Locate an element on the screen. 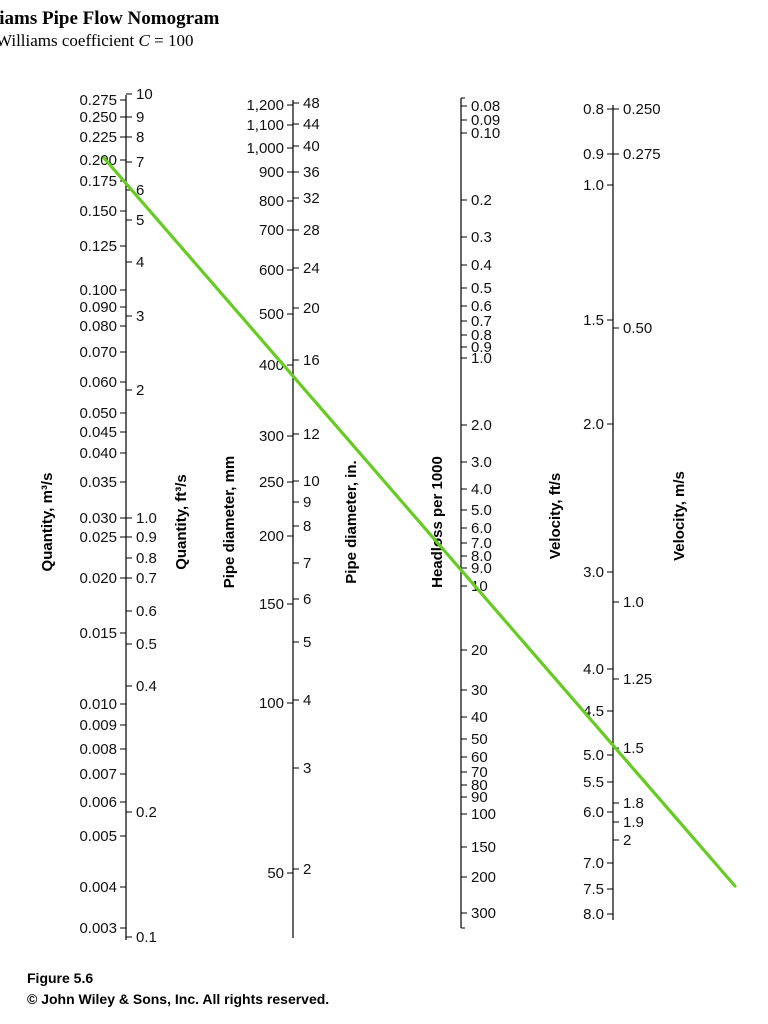  subtitle-variable: C is located at coordinates (144, 40).